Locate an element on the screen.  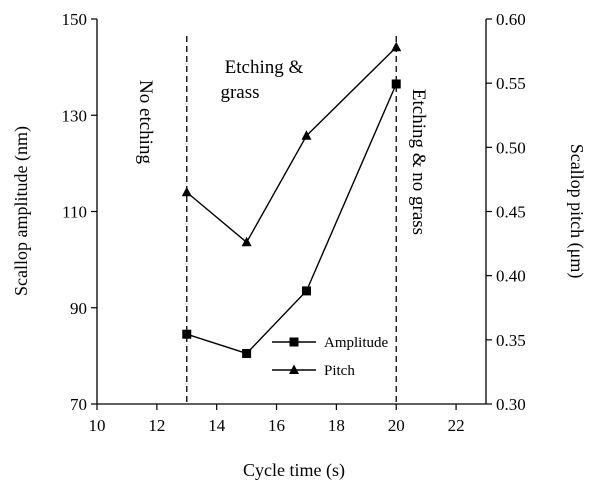
legend-square-marker is located at coordinates (294, 342).